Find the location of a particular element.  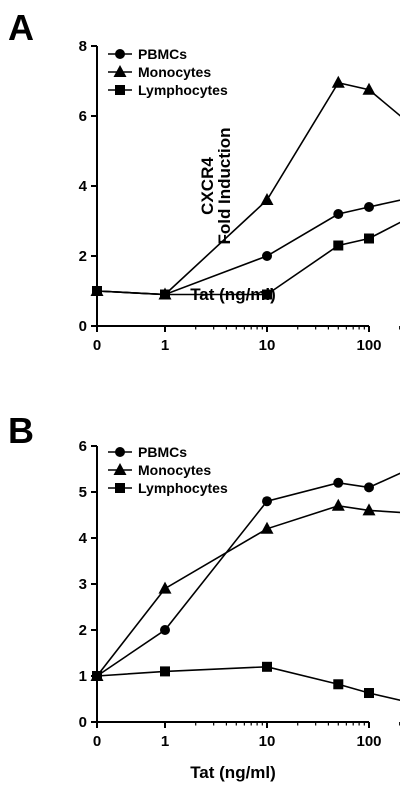

x-axis-title: Tat (ng/ml) is located at coordinates (233, 772).